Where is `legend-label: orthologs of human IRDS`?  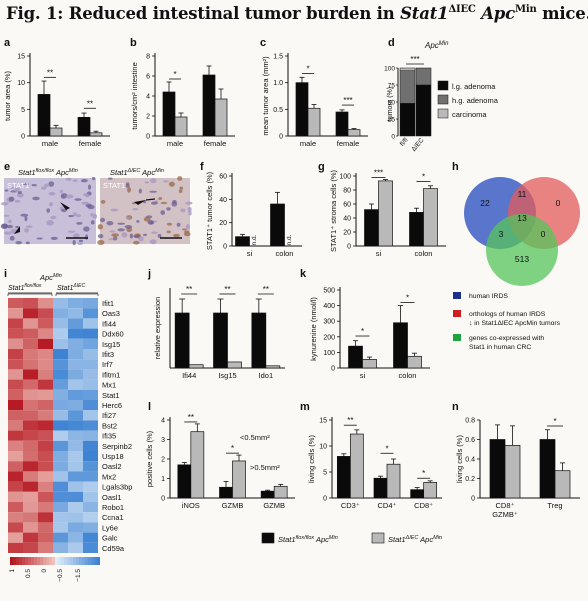 legend-label: orthologs of human IRDS is located at coordinates (507, 314).